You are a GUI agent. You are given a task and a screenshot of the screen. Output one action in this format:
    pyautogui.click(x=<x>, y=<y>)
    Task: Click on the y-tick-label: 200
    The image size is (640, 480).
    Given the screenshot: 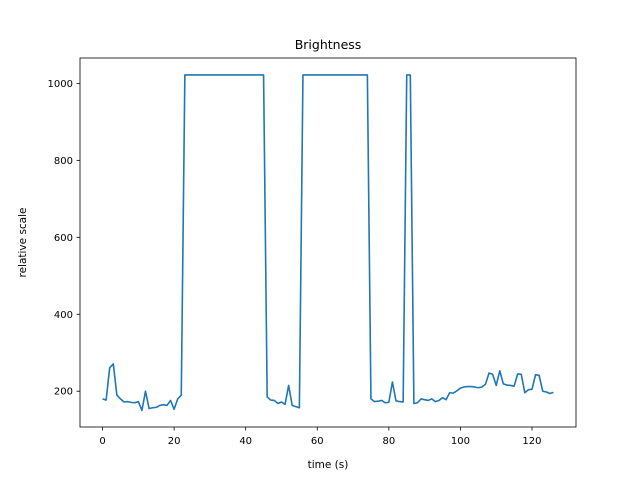 What is the action you would take?
    pyautogui.click(x=63, y=392)
    